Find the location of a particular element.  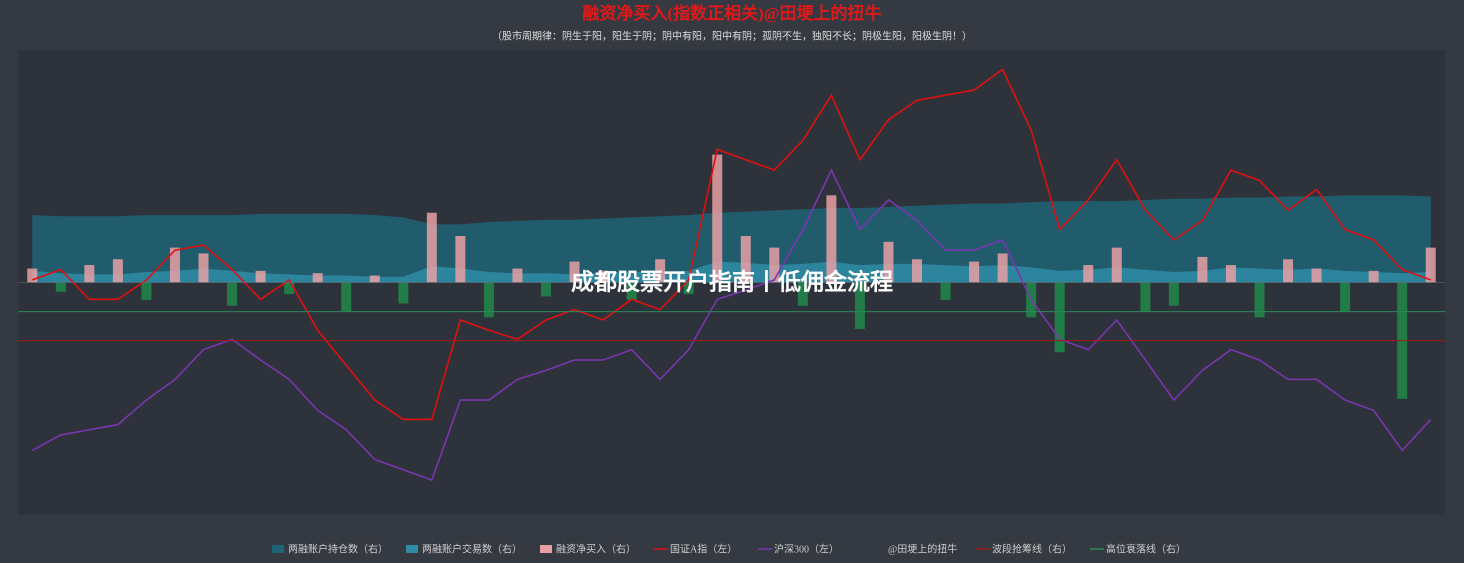

overlay-text: 成都股票开户指南丨低佣金流程 is located at coordinates (732, 282).